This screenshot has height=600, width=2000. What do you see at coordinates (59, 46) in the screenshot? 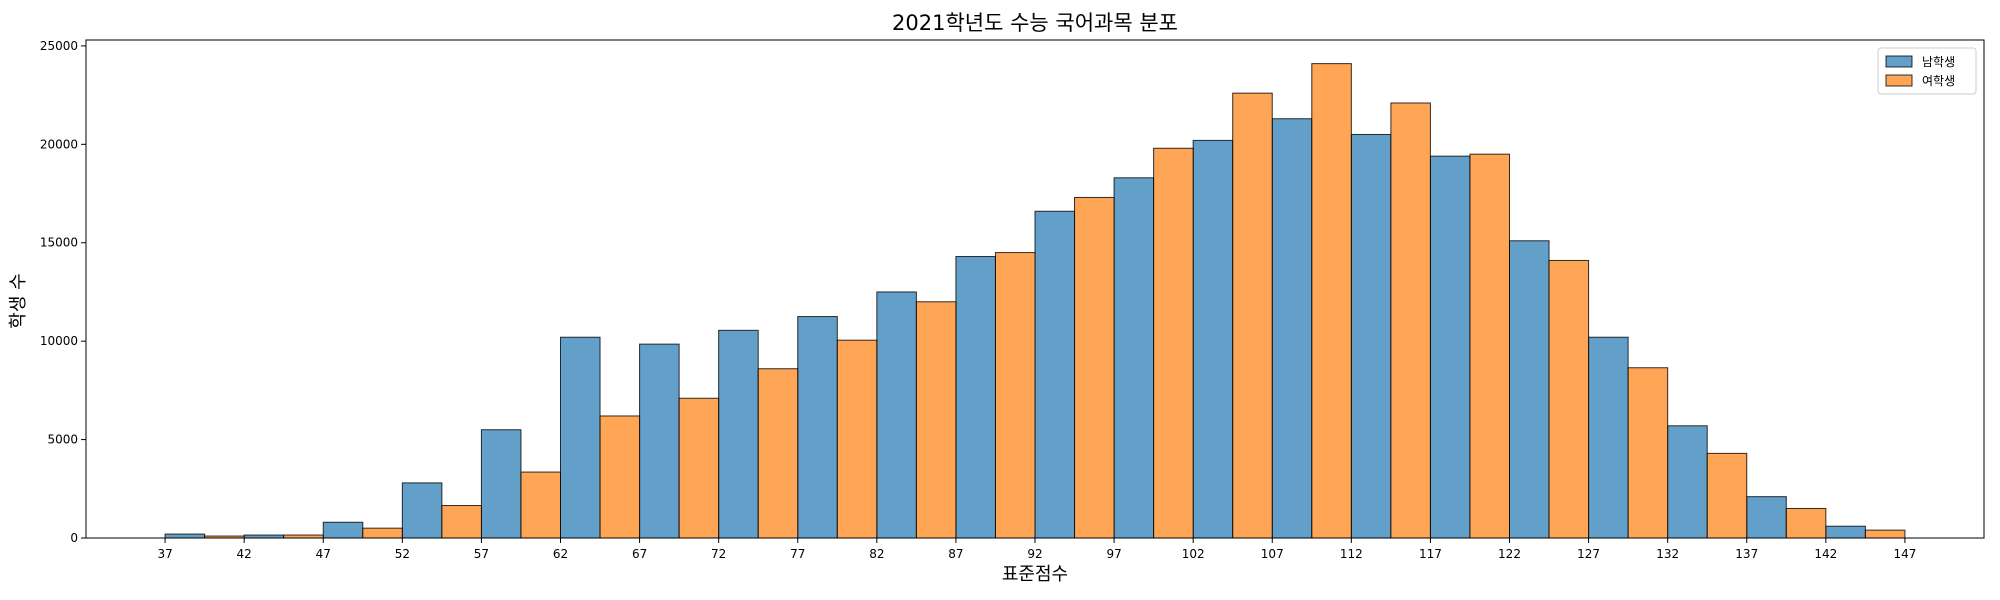
I see `y-tick-label: 25000` at bounding box center [59, 46].